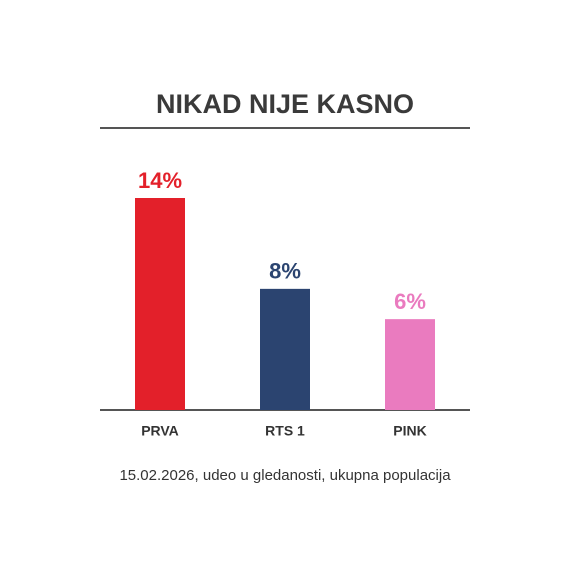 This screenshot has width=570, height=570. Describe the element at coordinates (410, 301) in the screenshot. I see `value-label: 6%` at that location.